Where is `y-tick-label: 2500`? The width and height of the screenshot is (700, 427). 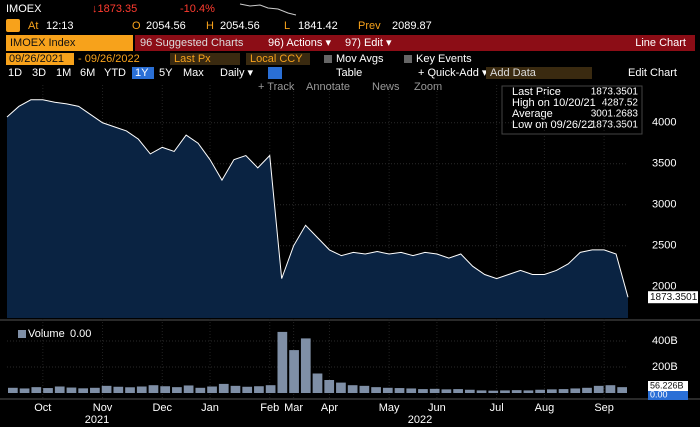
y-tick-label: 2500 is located at coordinates (664, 246).